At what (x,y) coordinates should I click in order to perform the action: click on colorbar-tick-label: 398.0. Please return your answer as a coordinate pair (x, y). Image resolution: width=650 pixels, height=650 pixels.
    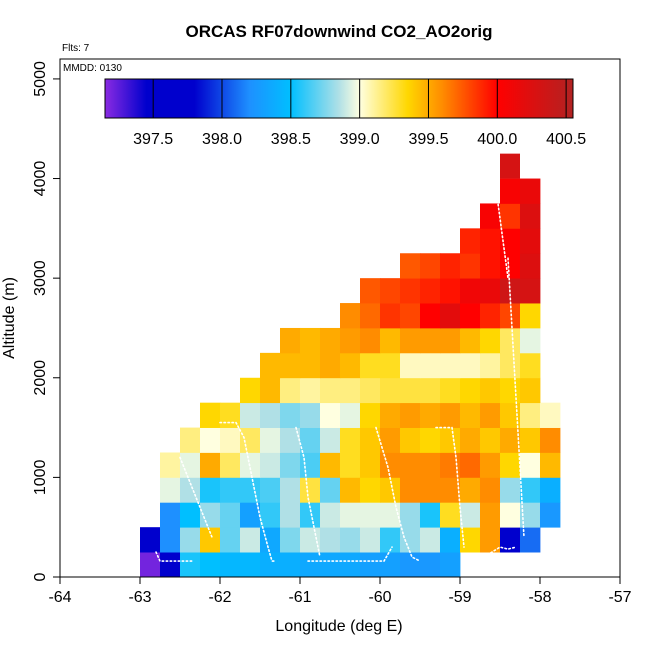
    Looking at the image, I should click on (222, 139).